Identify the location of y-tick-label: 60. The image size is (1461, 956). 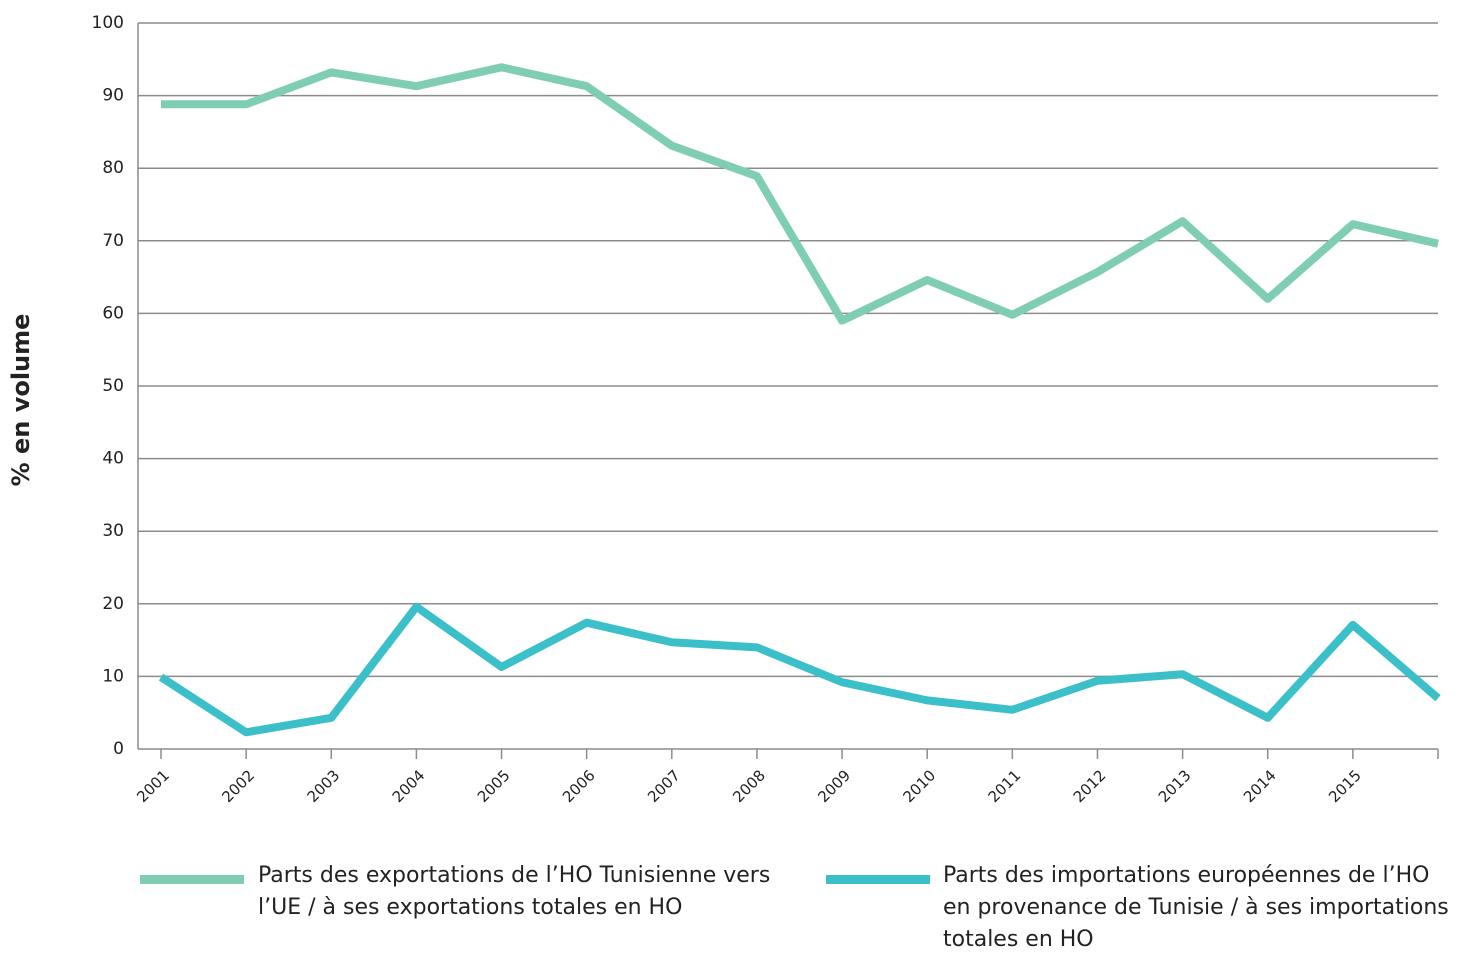
(113, 313).